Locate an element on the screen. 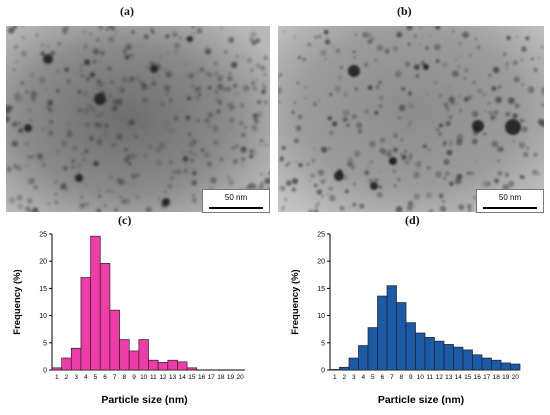 This screenshot has width=550, height=415. x-tick-label: 1 is located at coordinates (335, 377).